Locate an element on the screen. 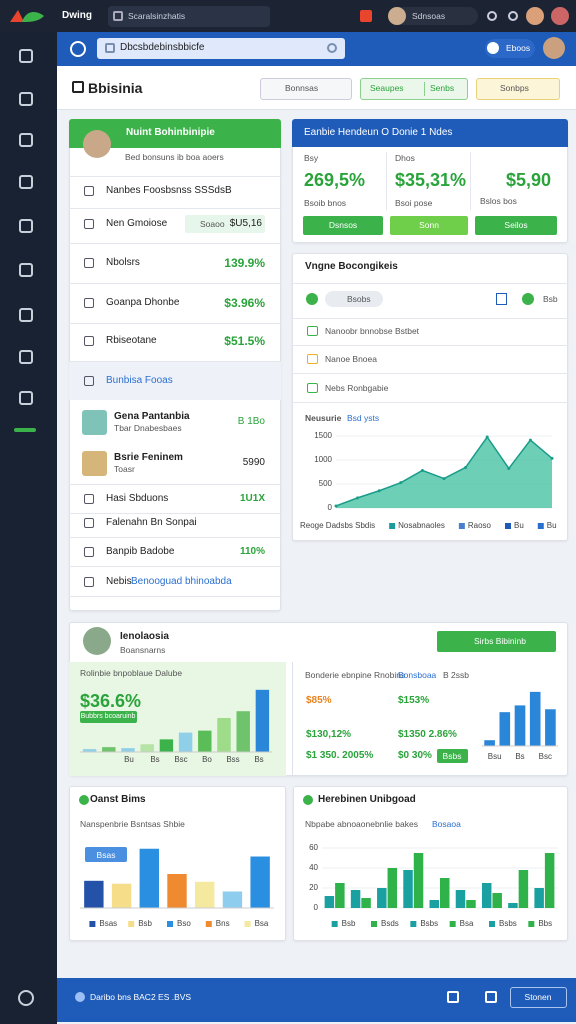 This screenshot has height=1024, width=576. profile-subtitle: Boansnarns is located at coordinates (143, 650).